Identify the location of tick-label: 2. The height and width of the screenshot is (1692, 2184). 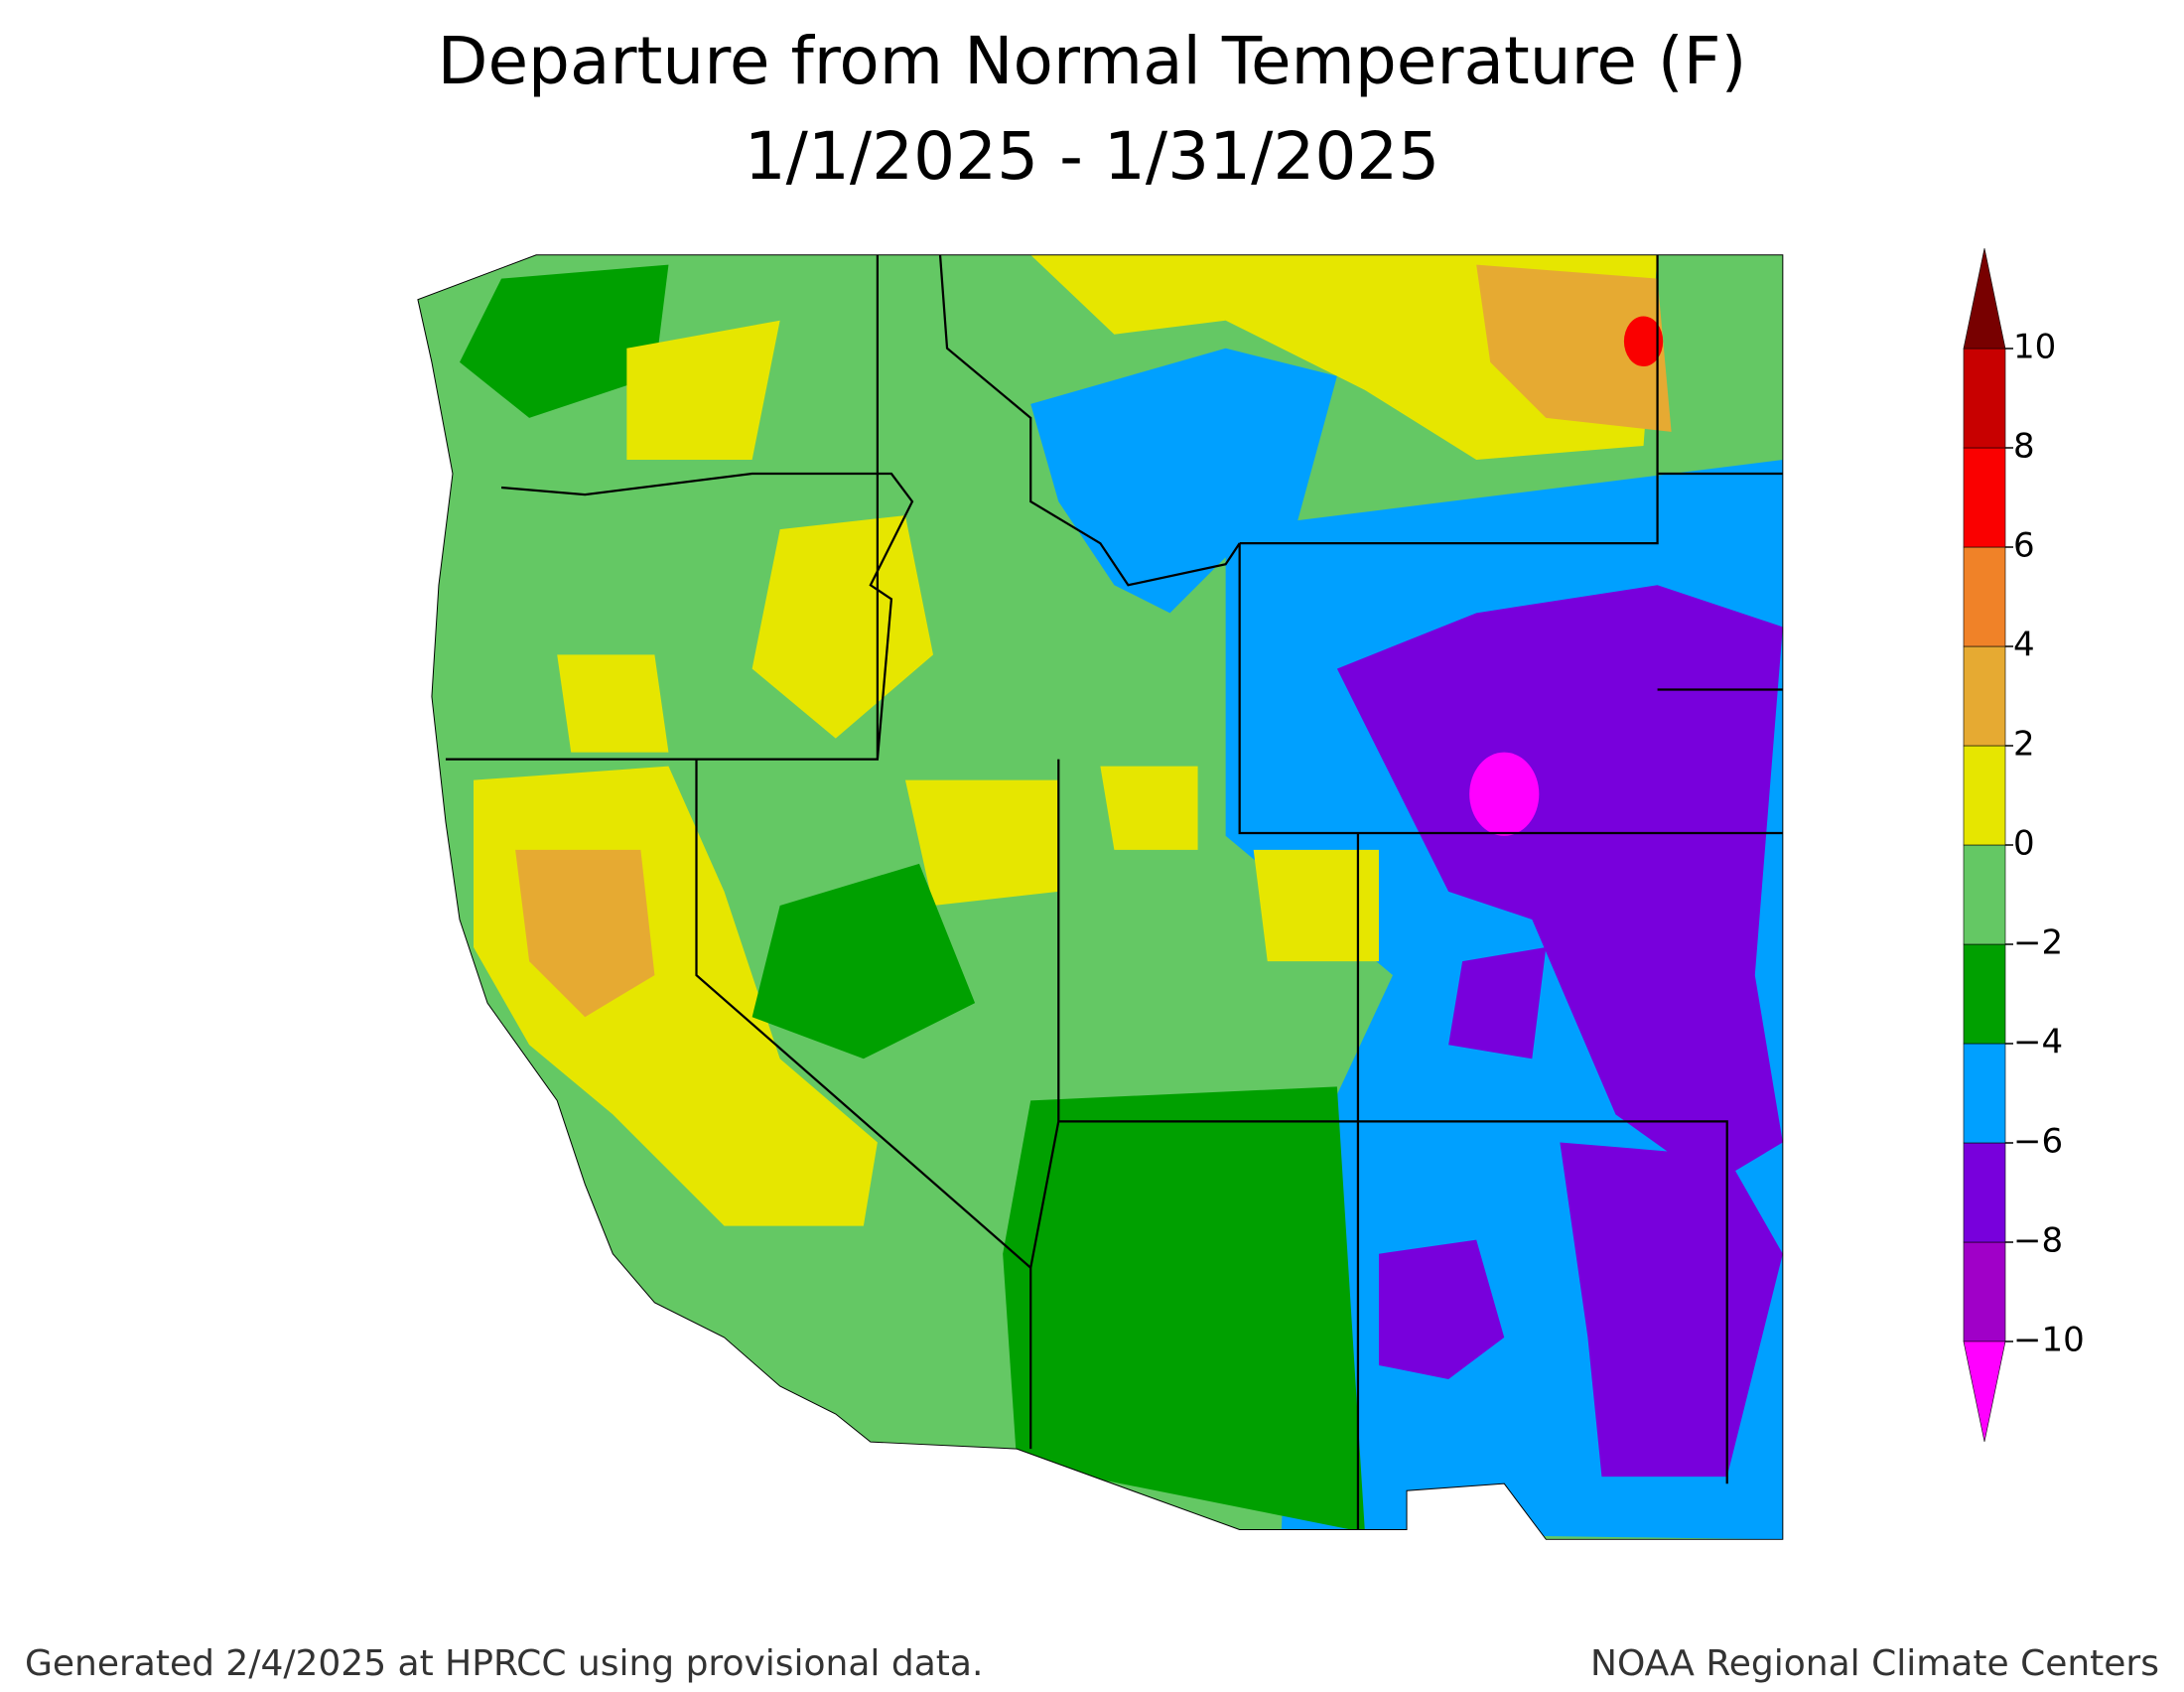
(2024, 745).